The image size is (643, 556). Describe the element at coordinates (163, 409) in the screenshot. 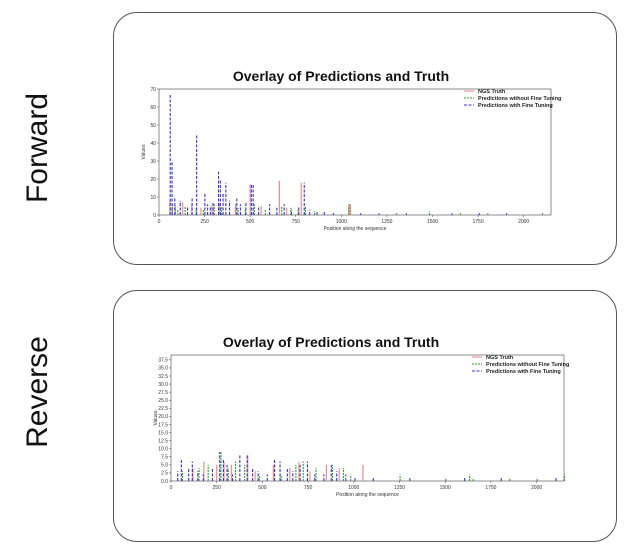

I see `reverse-ytick-label-9: 22.5` at that location.